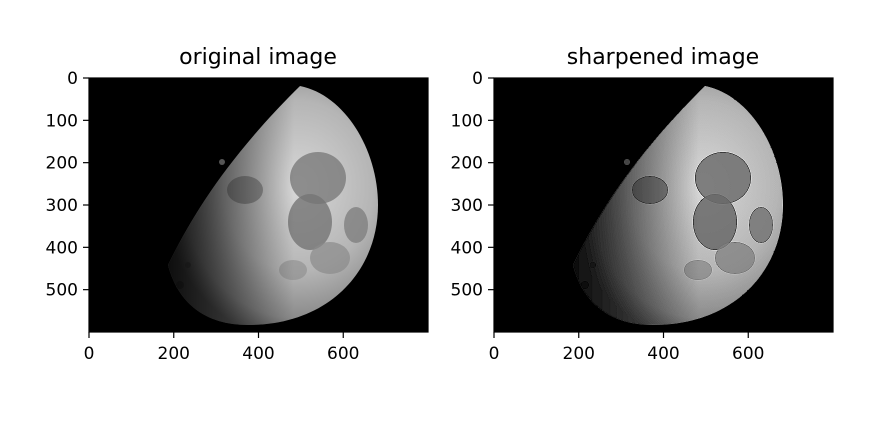 This screenshot has height=438, width=880. What do you see at coordinates (258, 57) in the screenshot?
I see `chart-title: original image` at bounding box center [258, 57].